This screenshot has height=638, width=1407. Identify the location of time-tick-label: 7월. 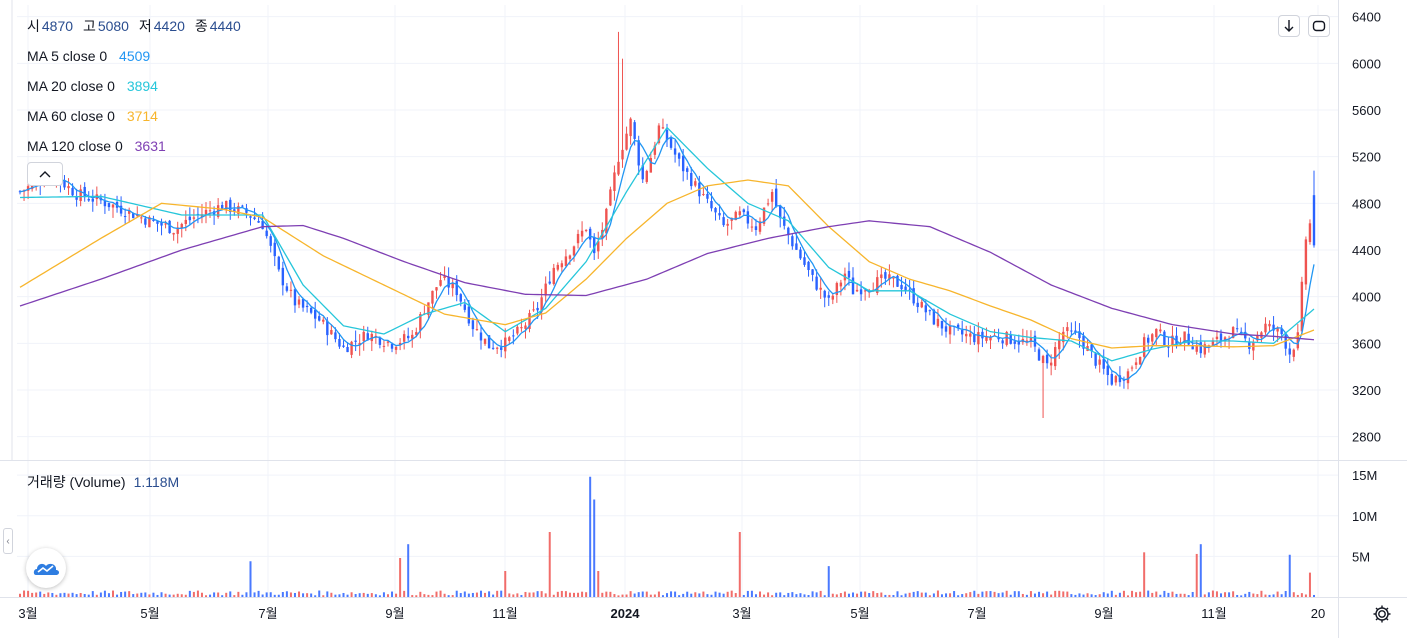
(267, 613).